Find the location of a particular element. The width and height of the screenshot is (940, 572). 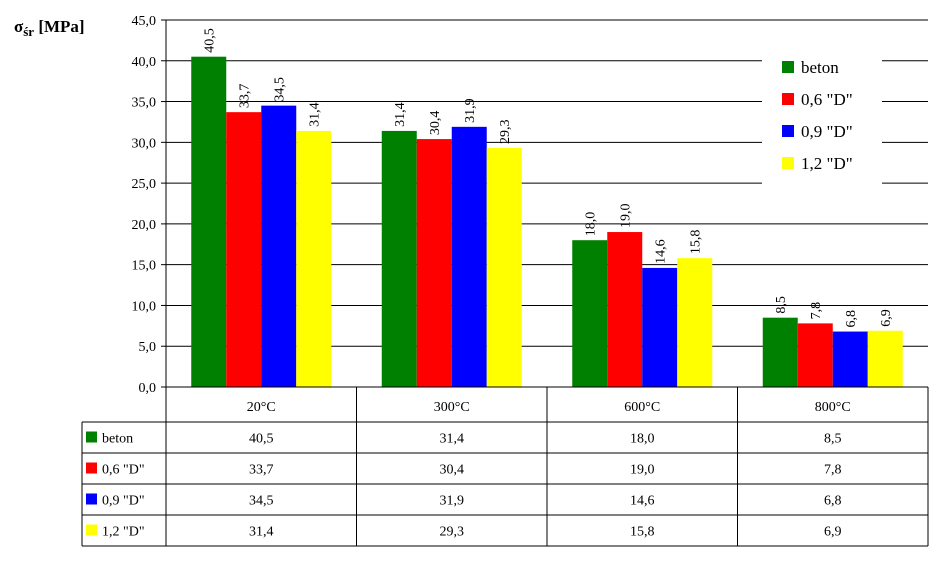

legend-label: beton is located at coordinates (820, 67).